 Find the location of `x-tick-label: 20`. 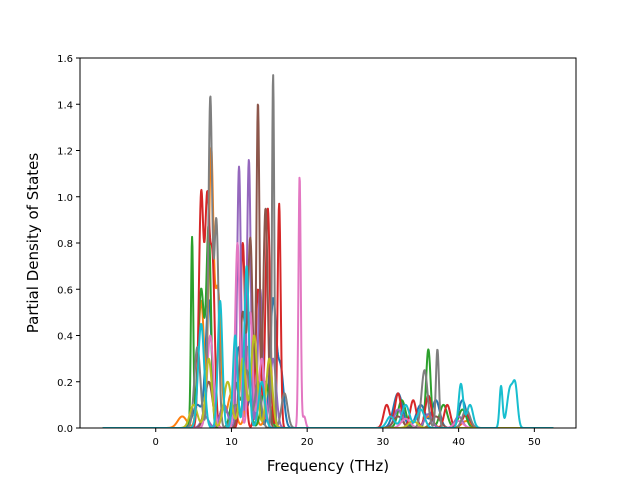

x-tick-label: 20 is located at coordinates (307, 442).